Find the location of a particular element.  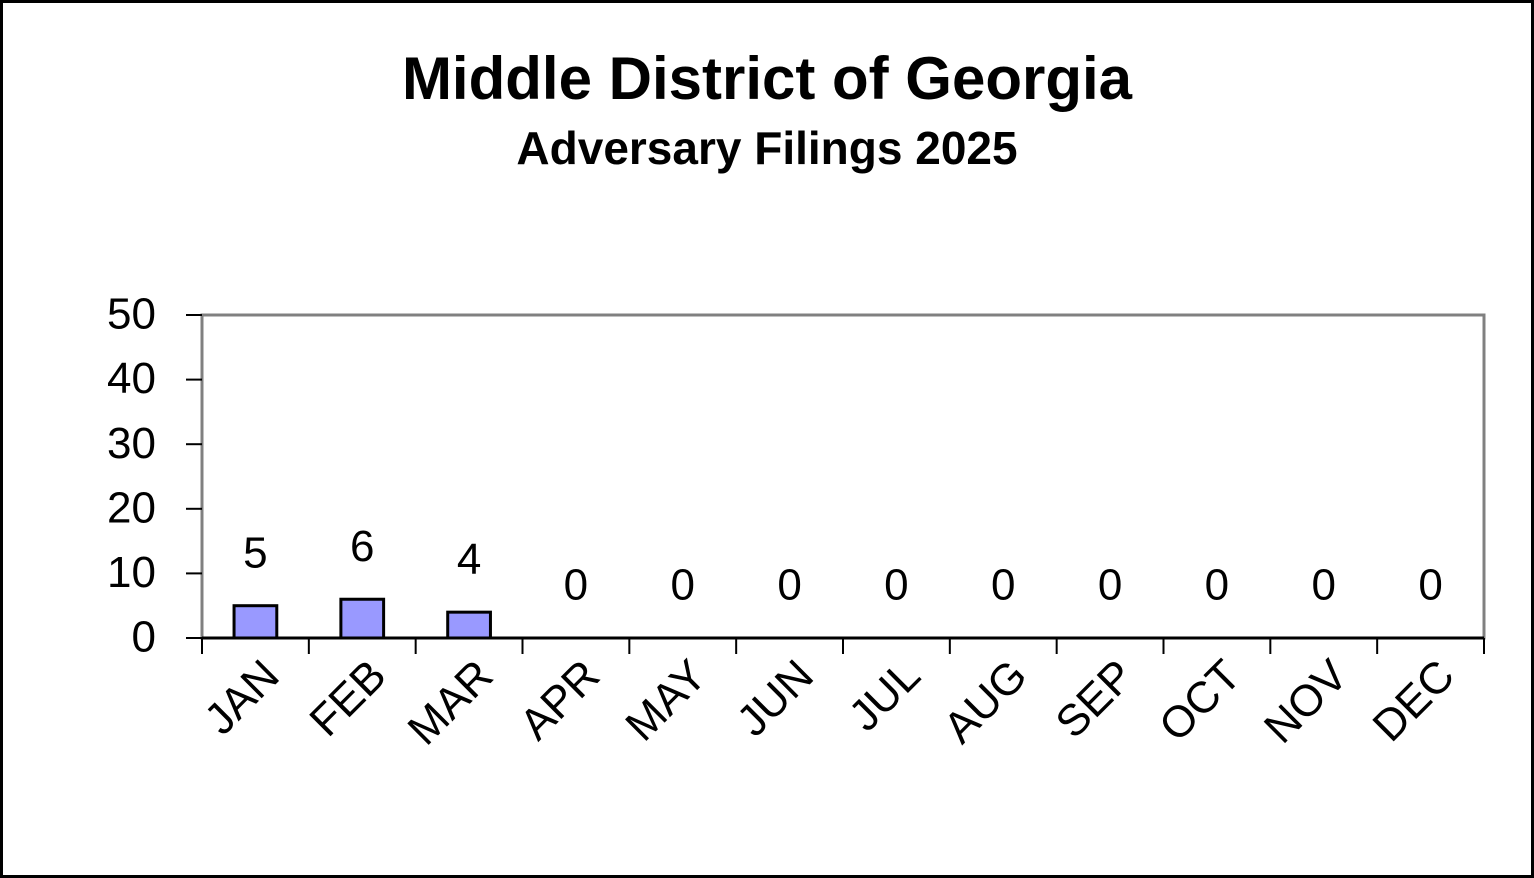

y-tick-label: 40 is located at coordinates (131, 378).